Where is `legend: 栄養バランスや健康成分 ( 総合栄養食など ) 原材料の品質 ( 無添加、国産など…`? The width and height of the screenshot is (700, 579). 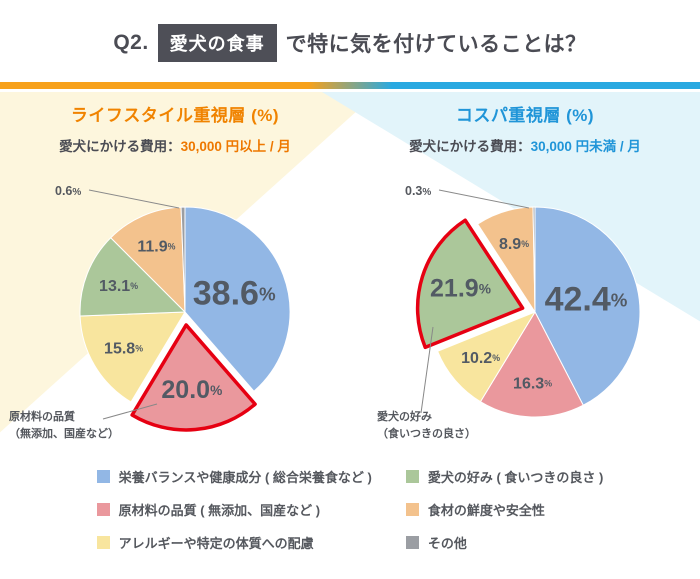
legend: 栄養バランスや健康成分 ( 総合栄養食など ) 原材料の品質 ( 無添加、国産など… is located at coordinates (350, 509).